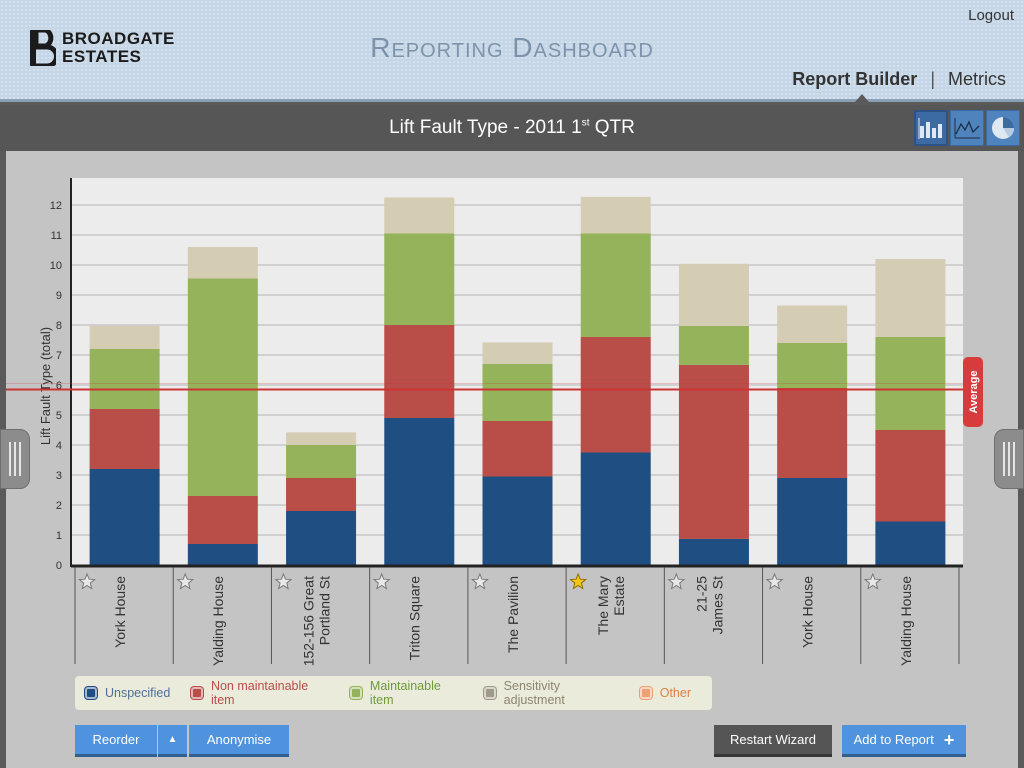 This screenshot has width=1024, height=768. I want to click on line-chart-icon, so click(967, 128).